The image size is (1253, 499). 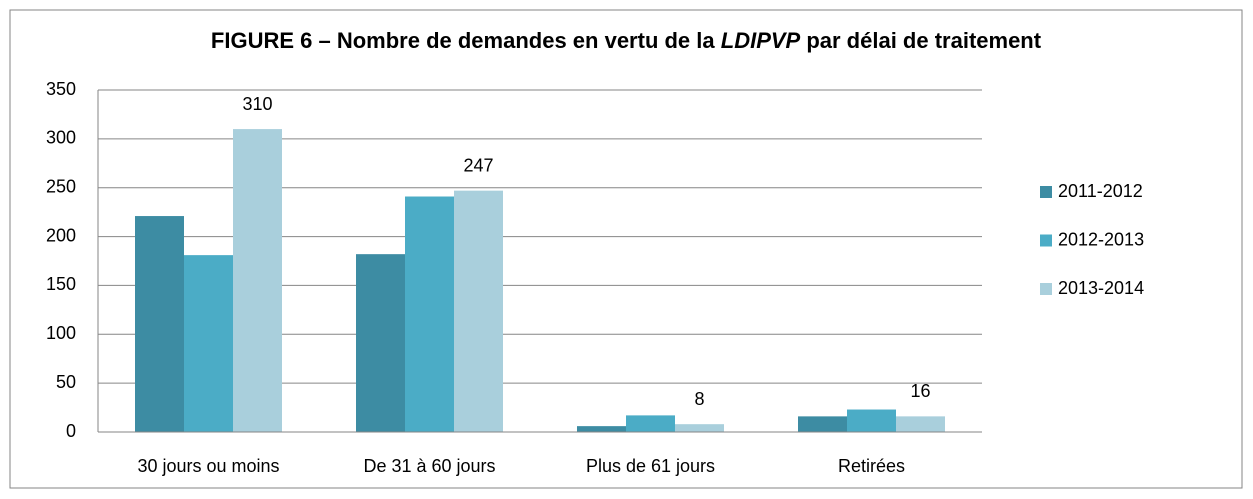 What do you see at coordinates (61, 89) in the screenshot?
I see `y-tick-label: 350` at bounding box center [61, 89].